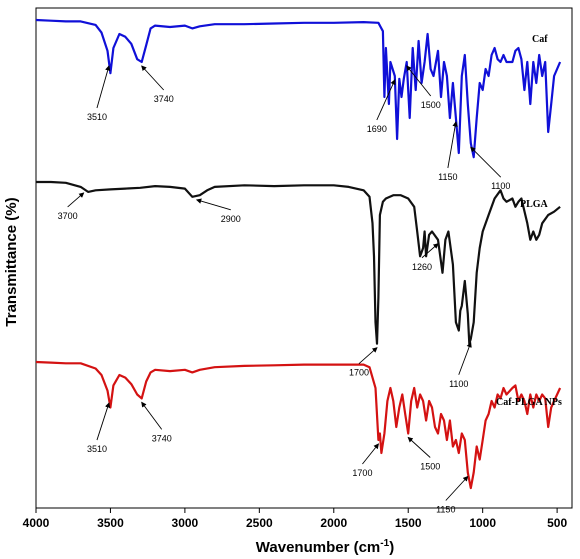  What do you see at coordinates (318, 547) in the screenshot?
I see `x-axis-label-main: Wavenumber (cm` at bounding box center [318, 547].